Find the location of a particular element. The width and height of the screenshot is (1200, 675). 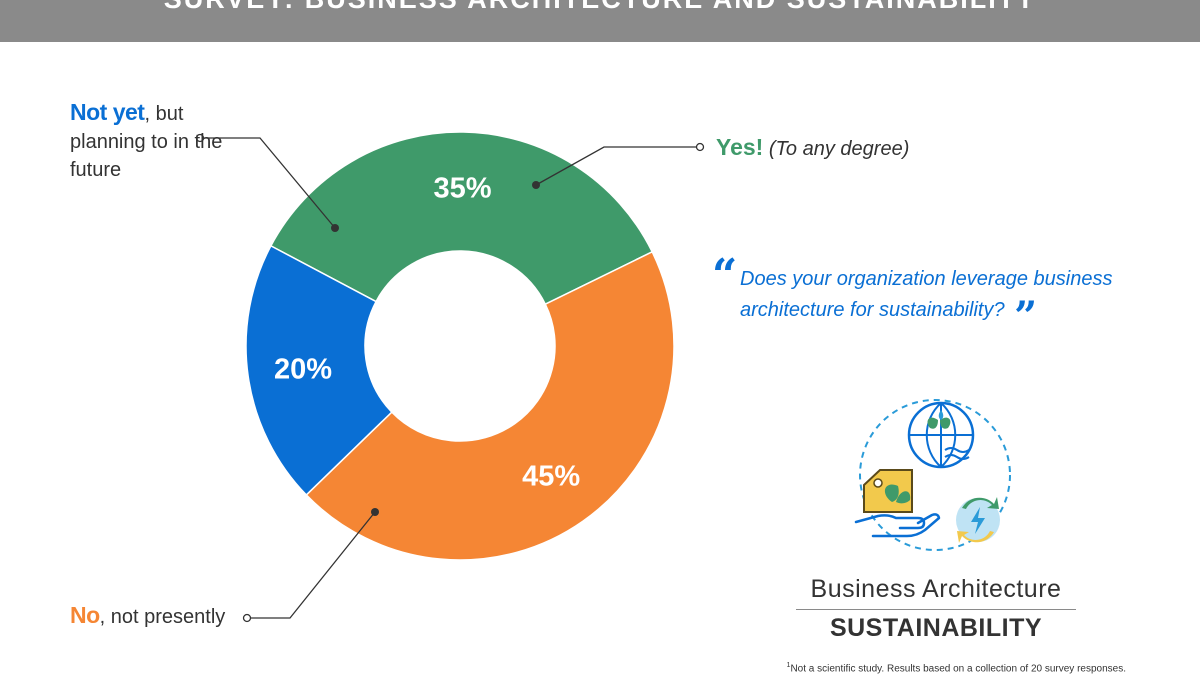

brand-divider is located at coordinates (936, 609).